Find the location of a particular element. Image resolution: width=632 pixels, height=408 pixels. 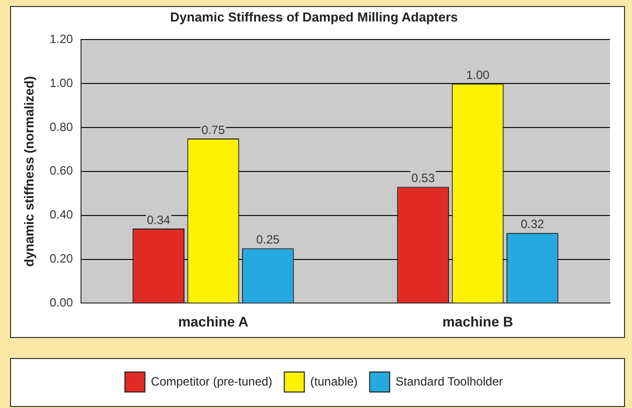

y-tick-label: 0.80 is located at coordinates (62, 127).